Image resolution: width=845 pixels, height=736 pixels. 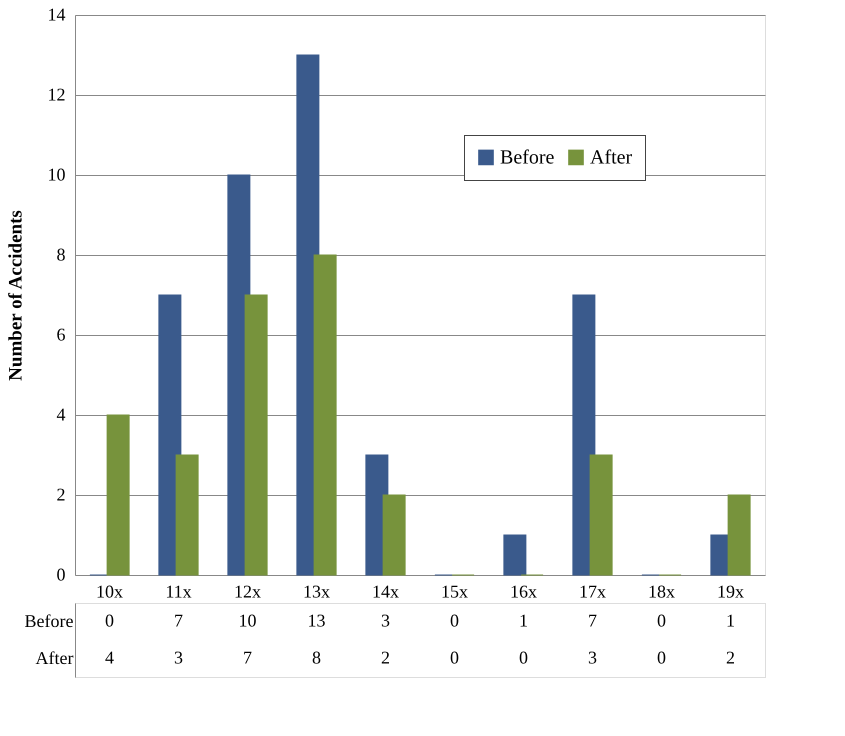 What do you see at coordinates (247, 620) in the screenshot?
I see `data-label: 10` at bounding box center [247, 620].